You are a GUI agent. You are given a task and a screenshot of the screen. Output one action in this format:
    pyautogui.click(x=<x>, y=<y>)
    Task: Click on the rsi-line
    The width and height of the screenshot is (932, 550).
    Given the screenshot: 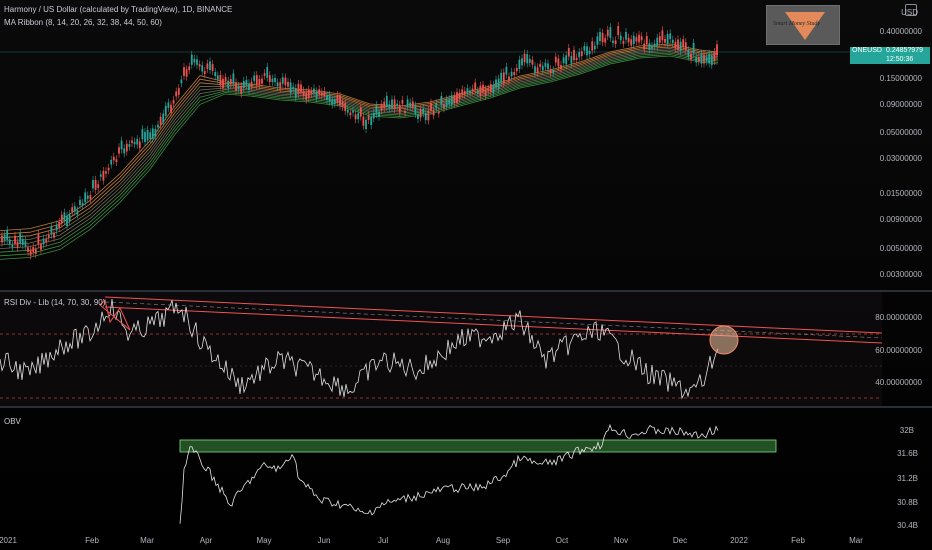 What is the action you would take?
    pyautogui.click(x=359, y=349)
    